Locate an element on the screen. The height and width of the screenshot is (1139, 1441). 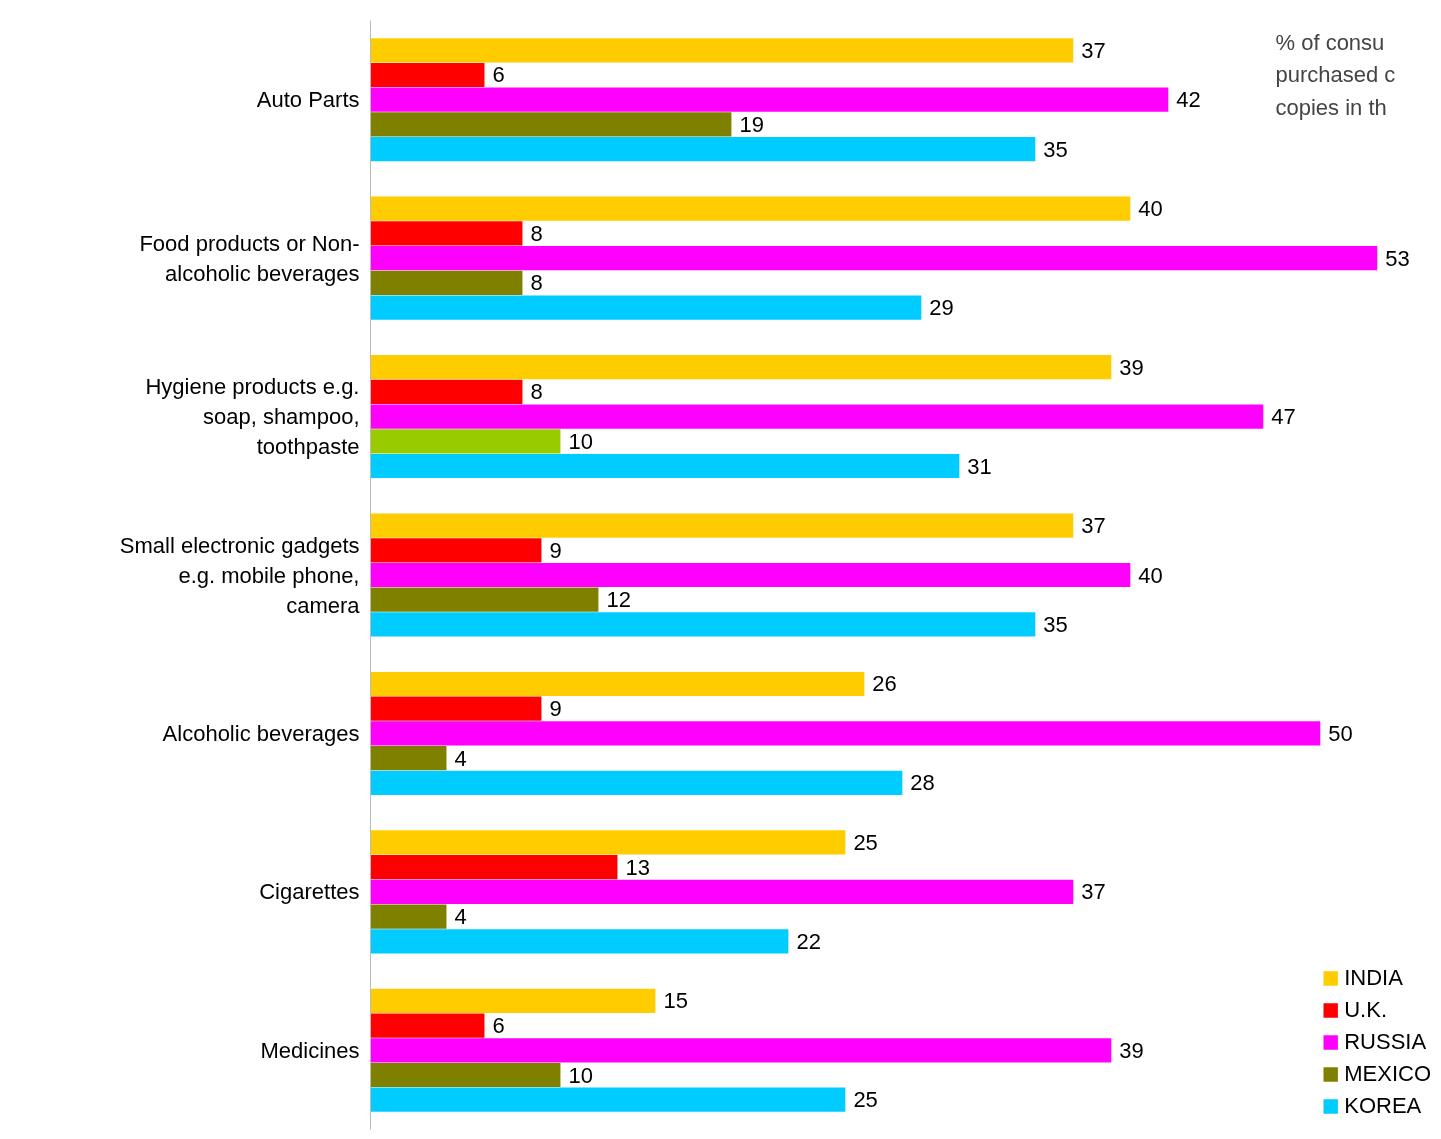
y-tick-label: Food products or Non-alcoholic beverages is located at coordinates (249, 258).